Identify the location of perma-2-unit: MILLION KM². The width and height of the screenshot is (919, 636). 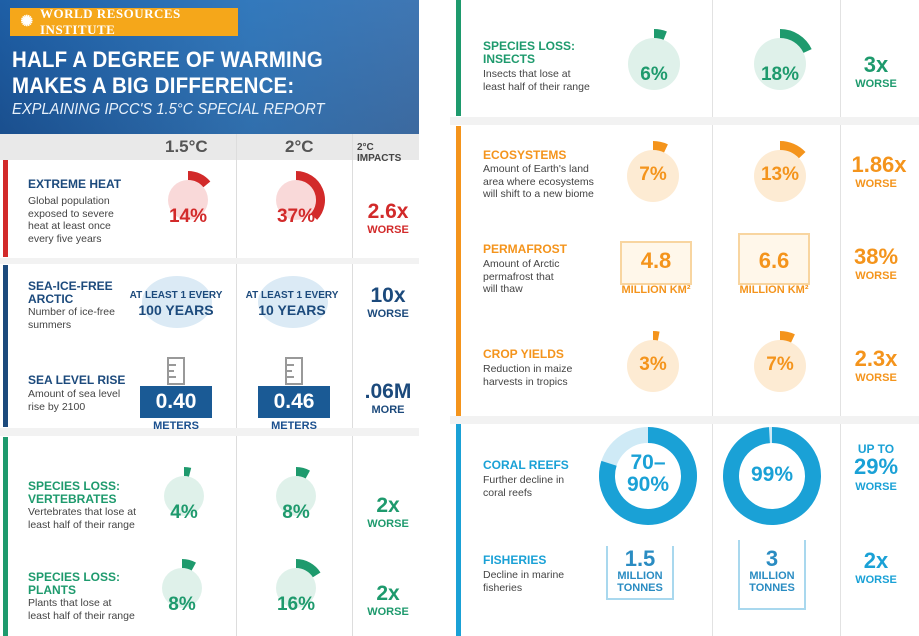
(774, 290).